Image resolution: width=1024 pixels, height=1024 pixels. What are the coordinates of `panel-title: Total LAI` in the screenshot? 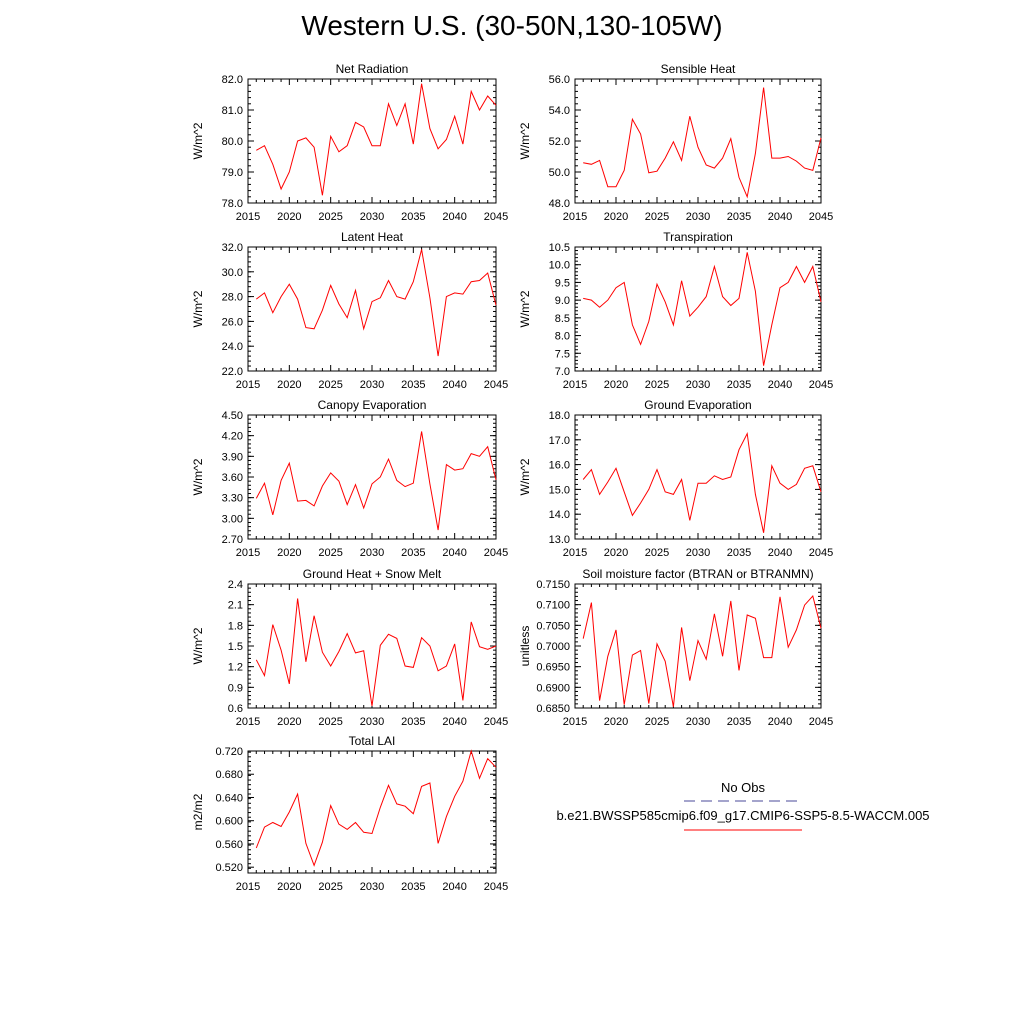 It's located at (372, 741).